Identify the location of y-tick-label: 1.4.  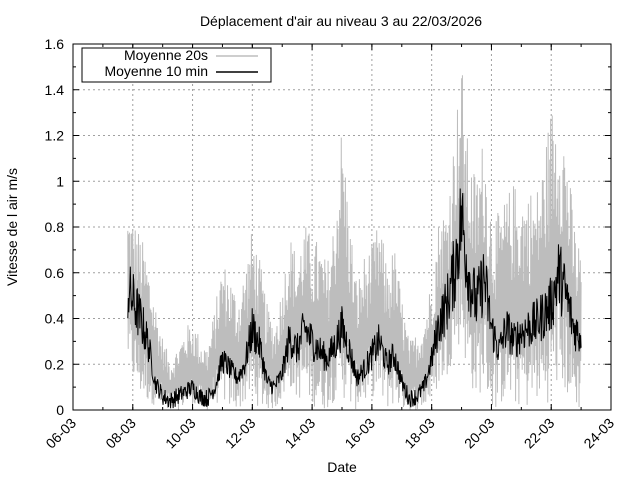
(55, 90).